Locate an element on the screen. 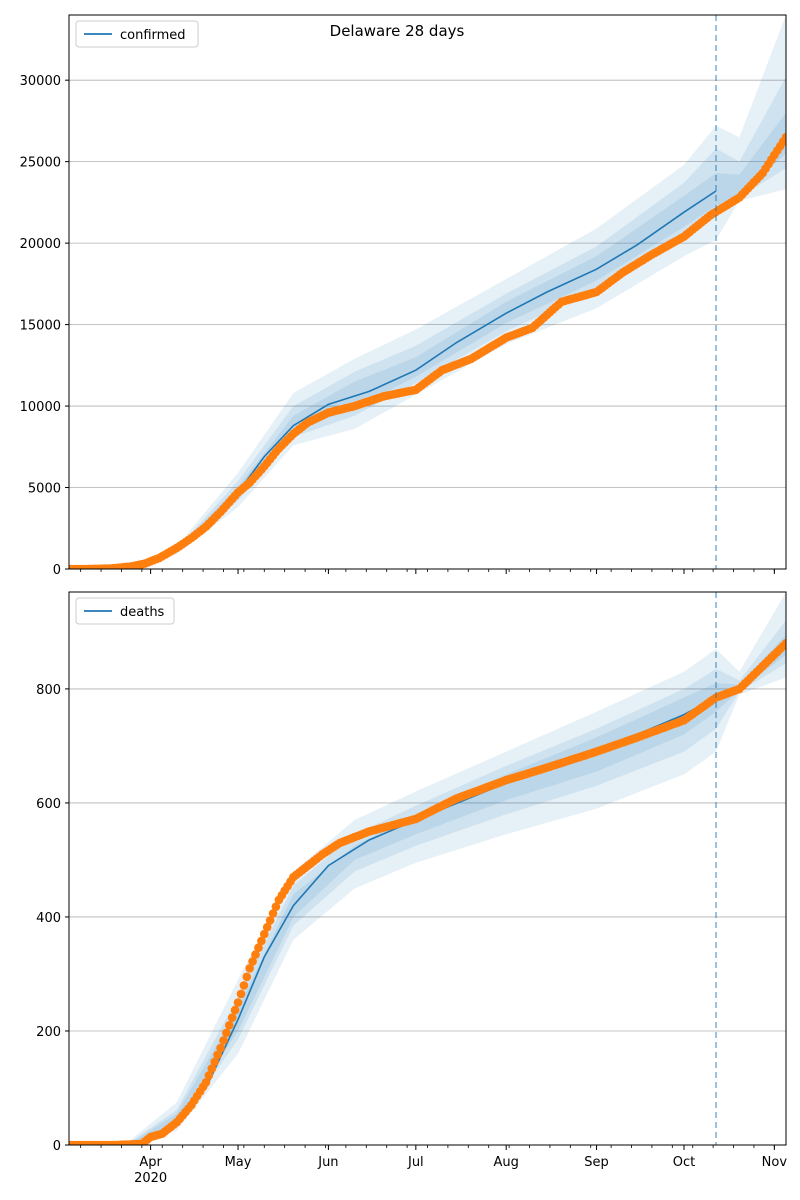 This screenshot has width=800, height=1200. y-tick-label: 25000 is located at coordinates (40, 163).